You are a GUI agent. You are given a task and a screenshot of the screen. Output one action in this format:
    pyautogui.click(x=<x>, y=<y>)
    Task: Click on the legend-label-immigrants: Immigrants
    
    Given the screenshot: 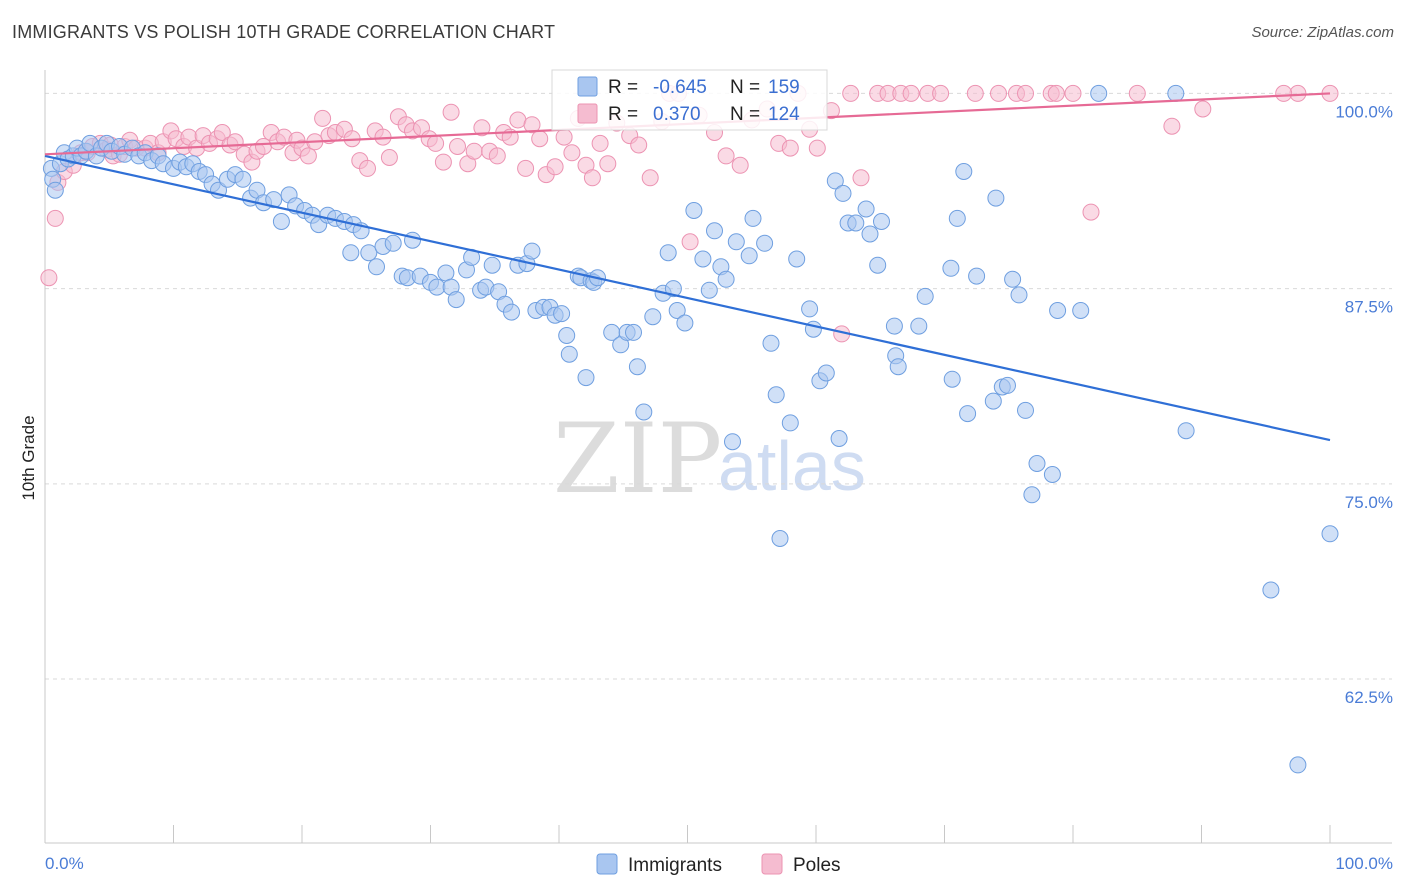 What is the action you would take?
    pyautogui.click(x=675, y=865)
    